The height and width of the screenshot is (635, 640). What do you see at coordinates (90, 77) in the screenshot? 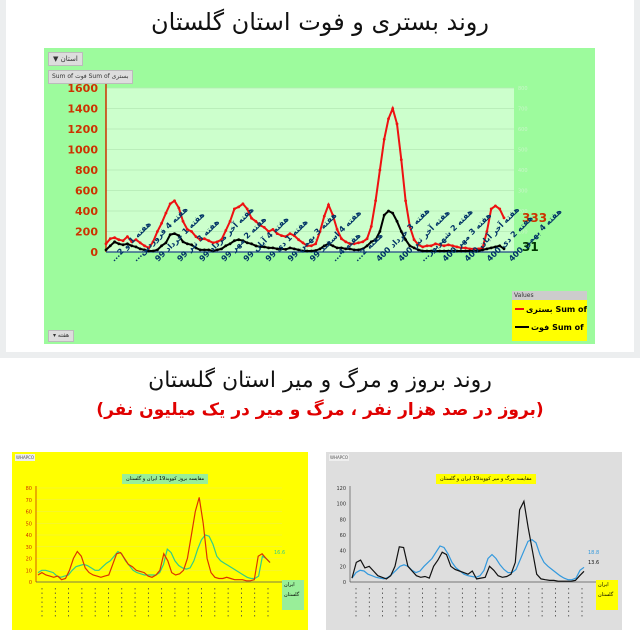
I see `value-field-buttons: Sum of فوت Sum of بستری` at bounding box center [90, 77].